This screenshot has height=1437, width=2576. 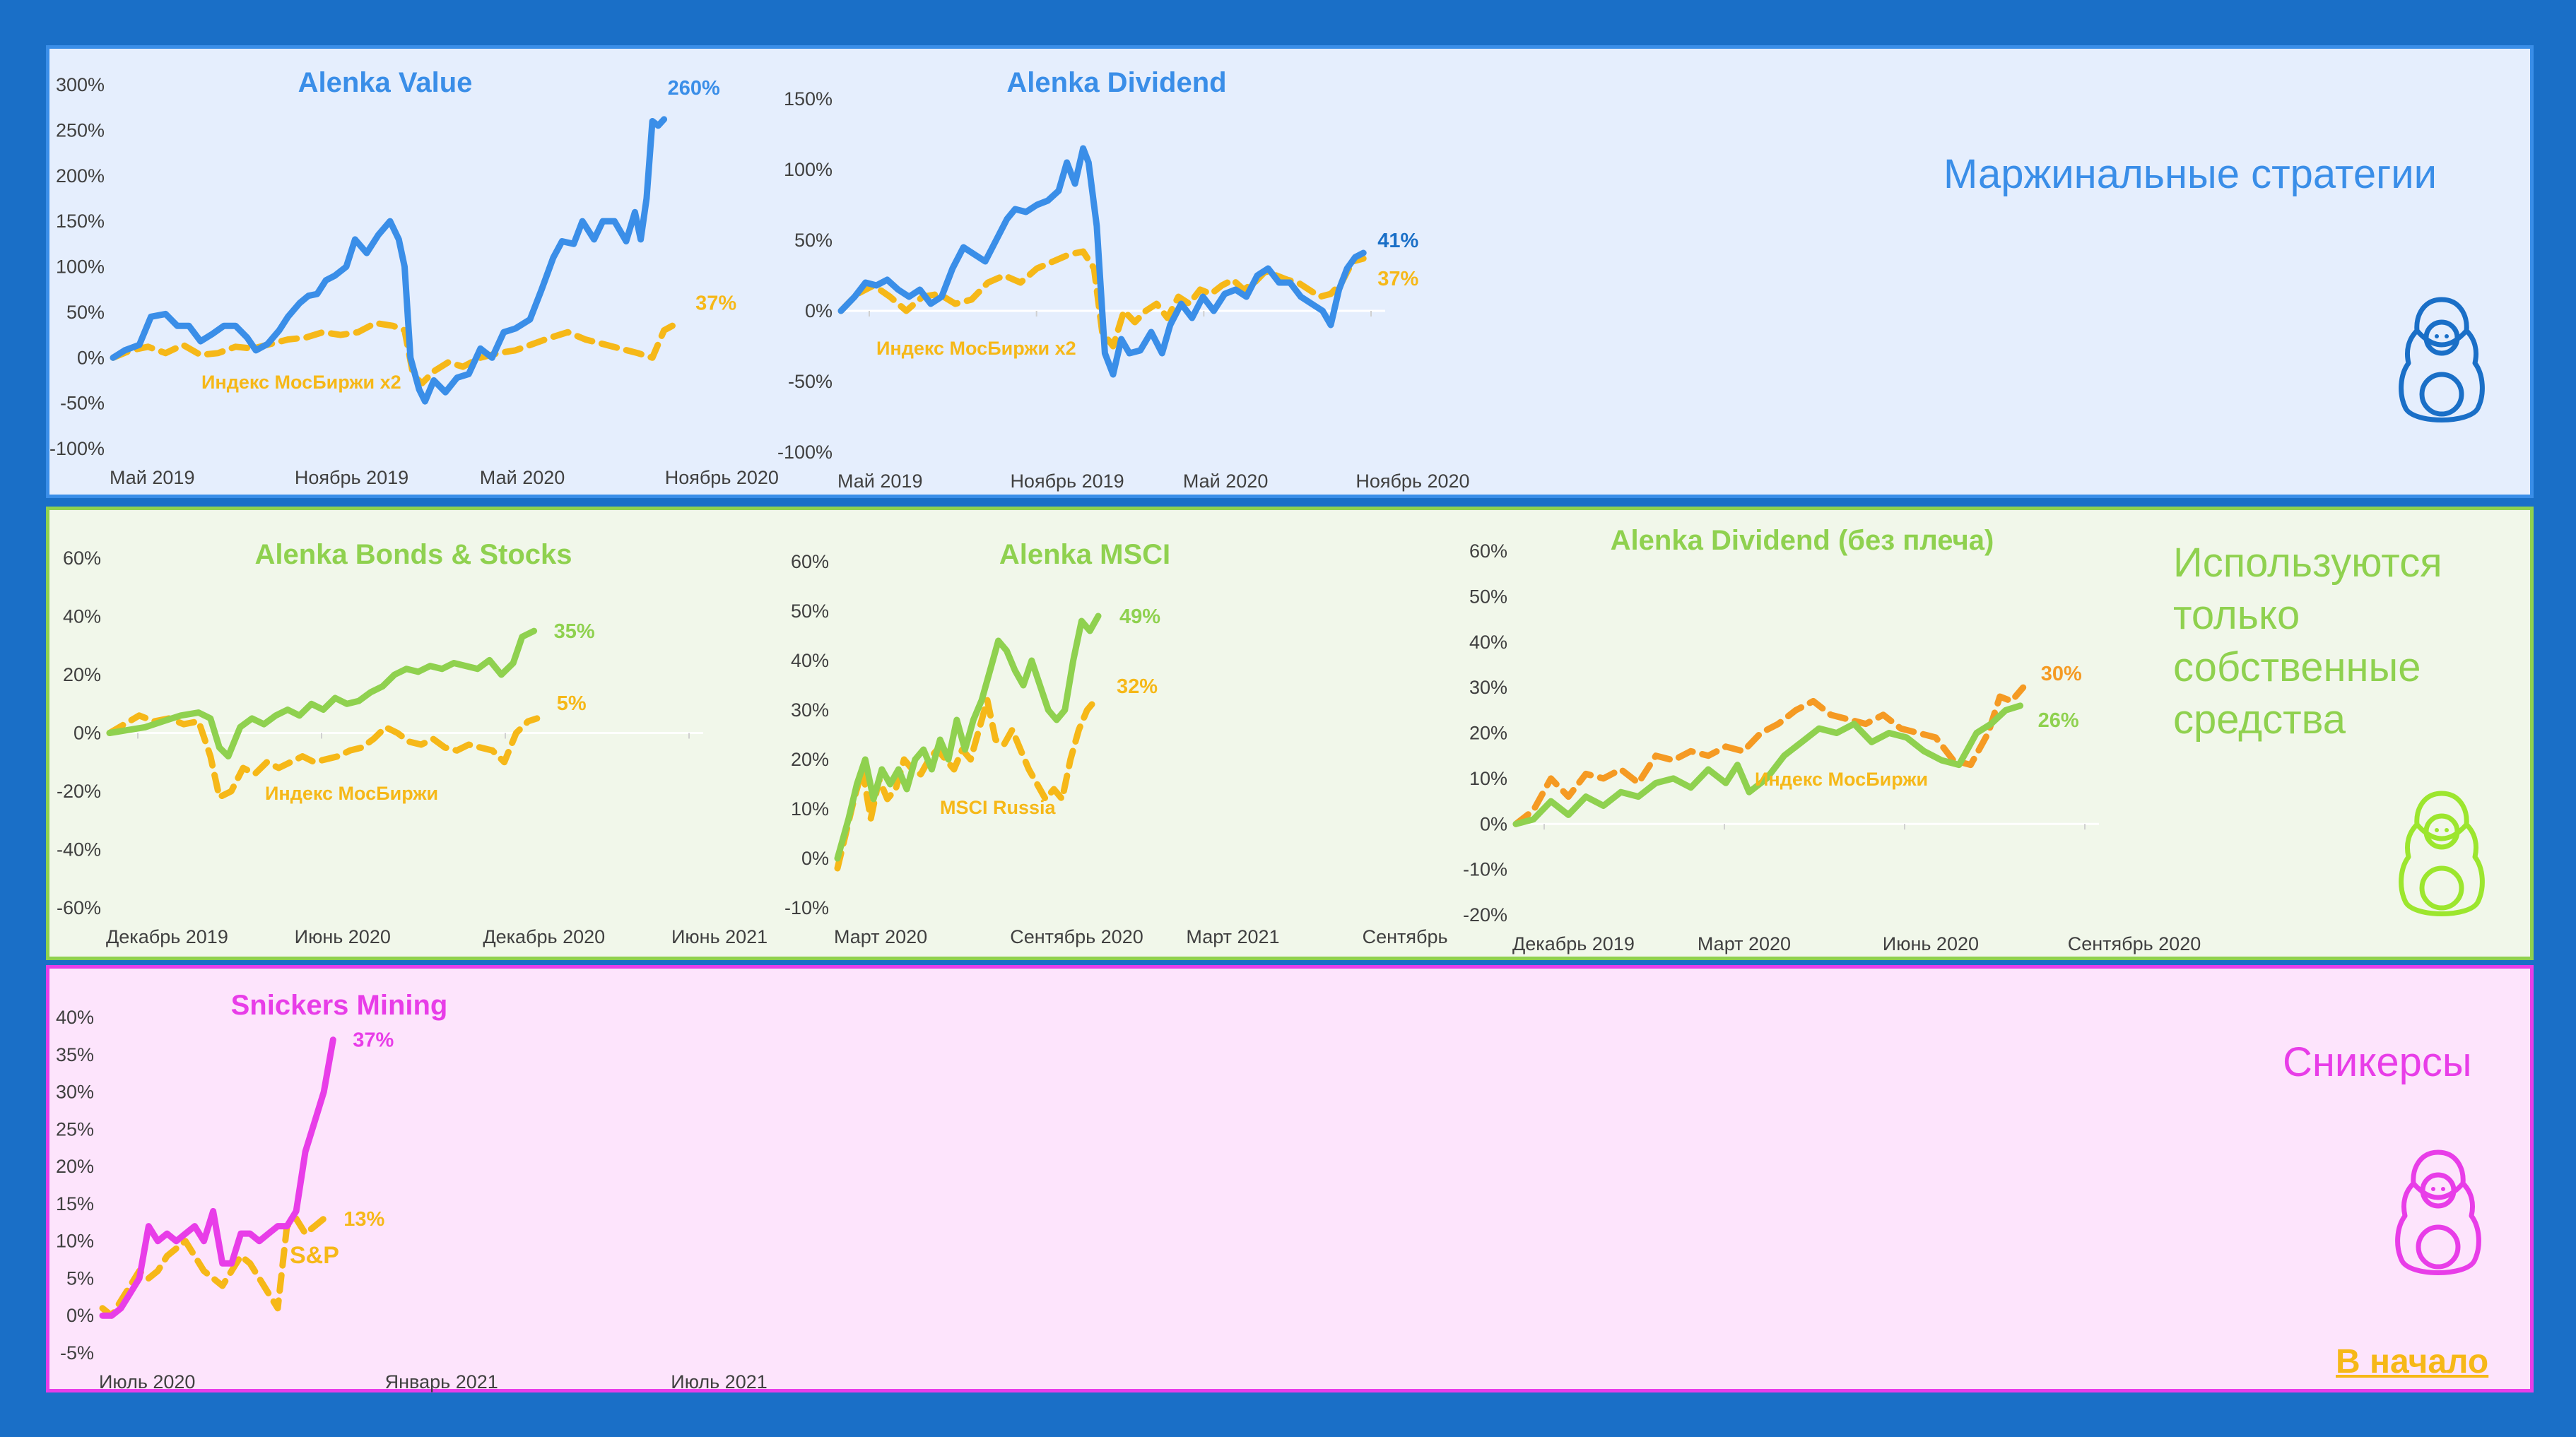 I want to click on y-tick-label: 10%, so click(x=810, y=809).